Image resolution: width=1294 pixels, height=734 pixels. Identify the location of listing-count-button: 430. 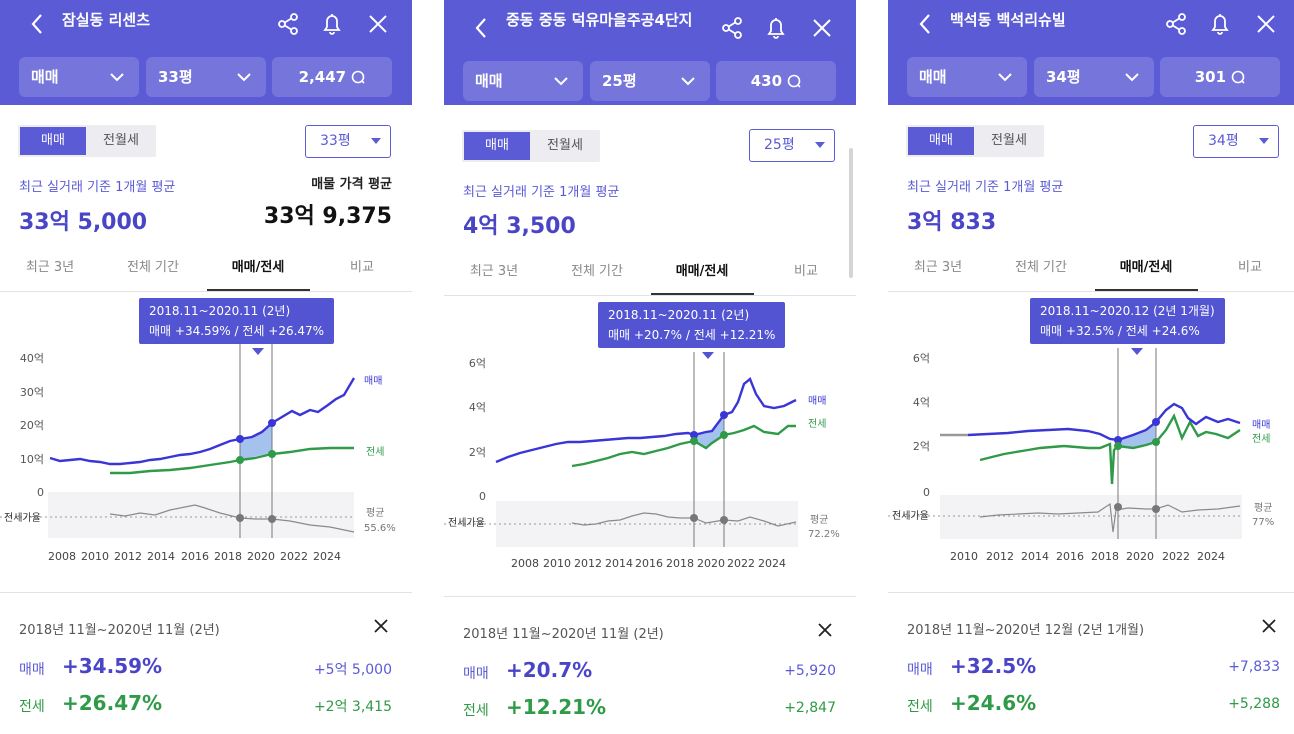
(776, 81).